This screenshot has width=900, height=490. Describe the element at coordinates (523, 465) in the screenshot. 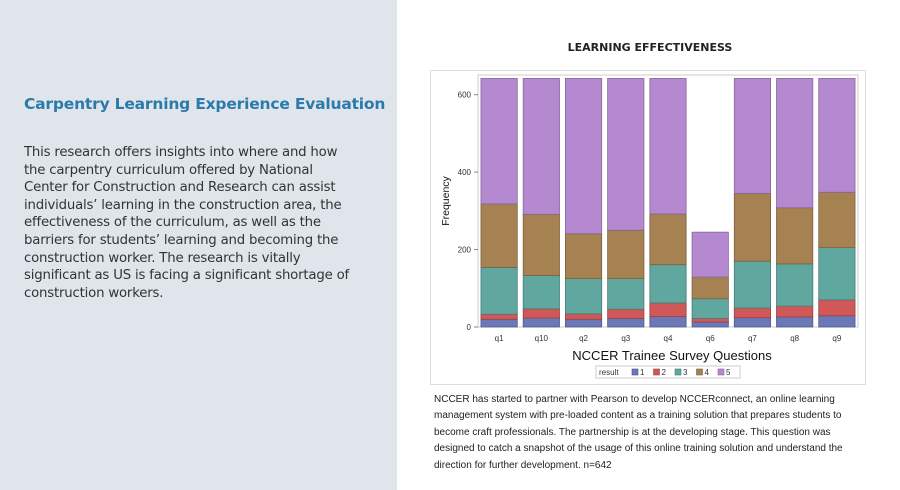

I see `caption-line: direction for further development. n=642` at that location.